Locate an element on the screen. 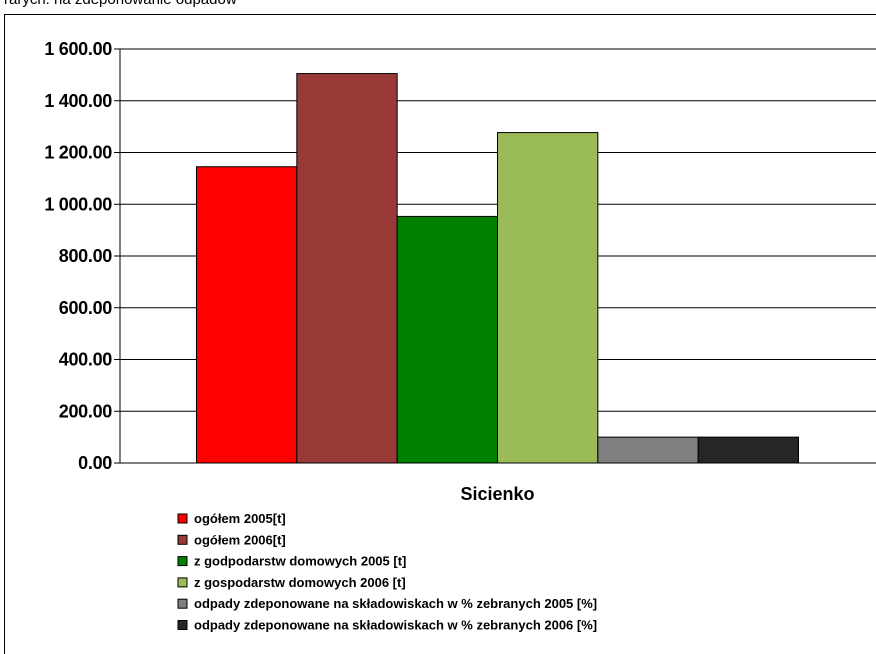 This screenshot has width=876, height=654. y-tick-label: 1 400.00 is located at coordinates (78, 101).